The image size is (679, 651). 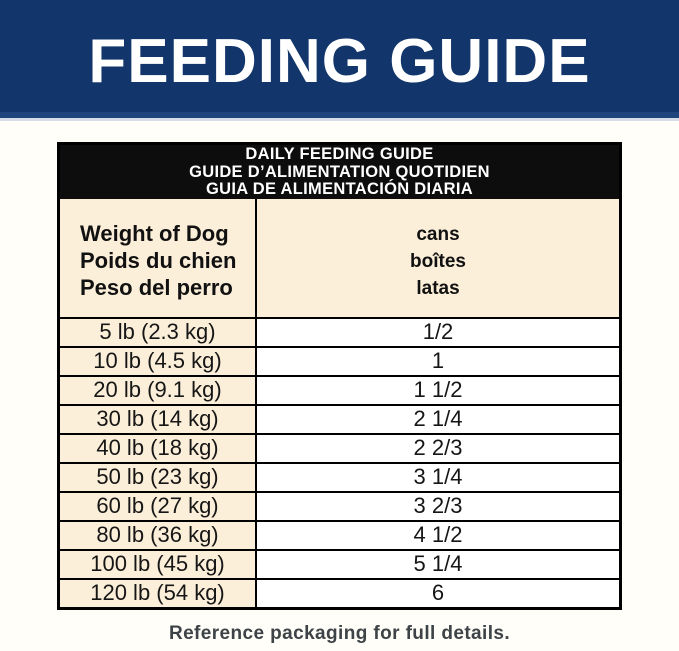 What do you see at coordinates (158, 332) in the screenshot?
I see `weight-cell: 5 lb (2.3 kg)` at bounding box center [158, 332].